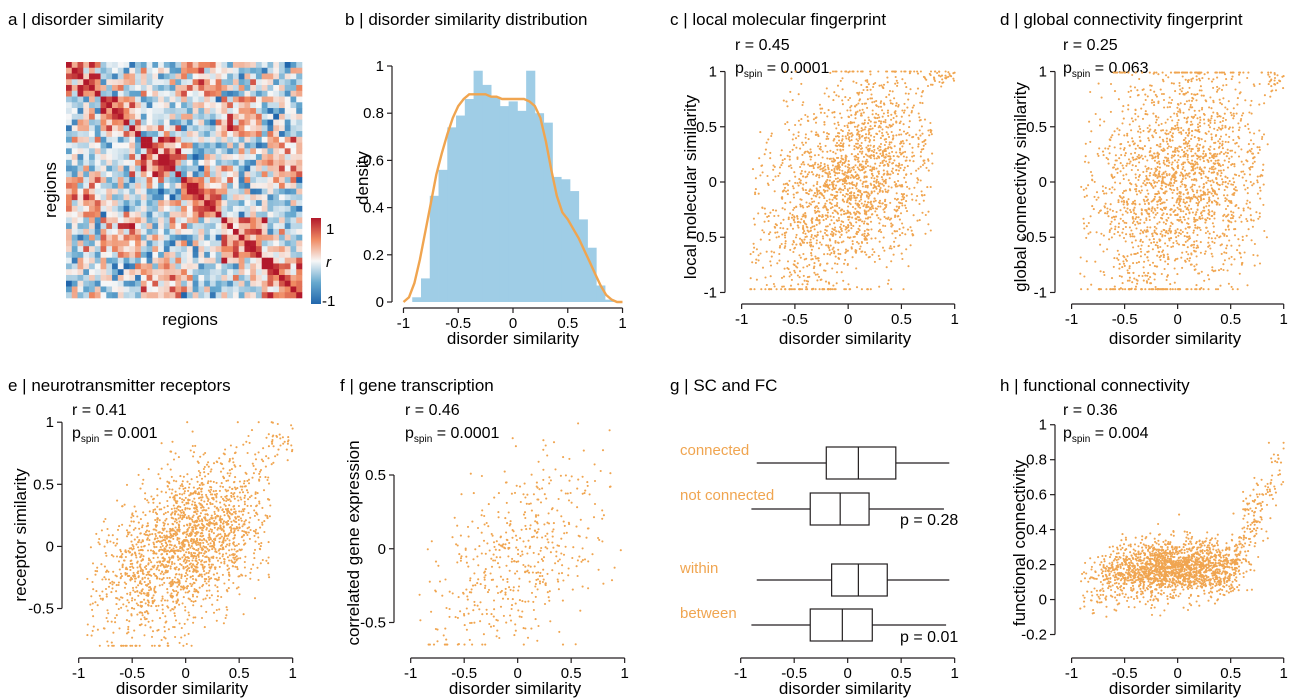 This screenshot has height=699, width=1298. I want to click on x-tick-label: -1, so click(741, 319).